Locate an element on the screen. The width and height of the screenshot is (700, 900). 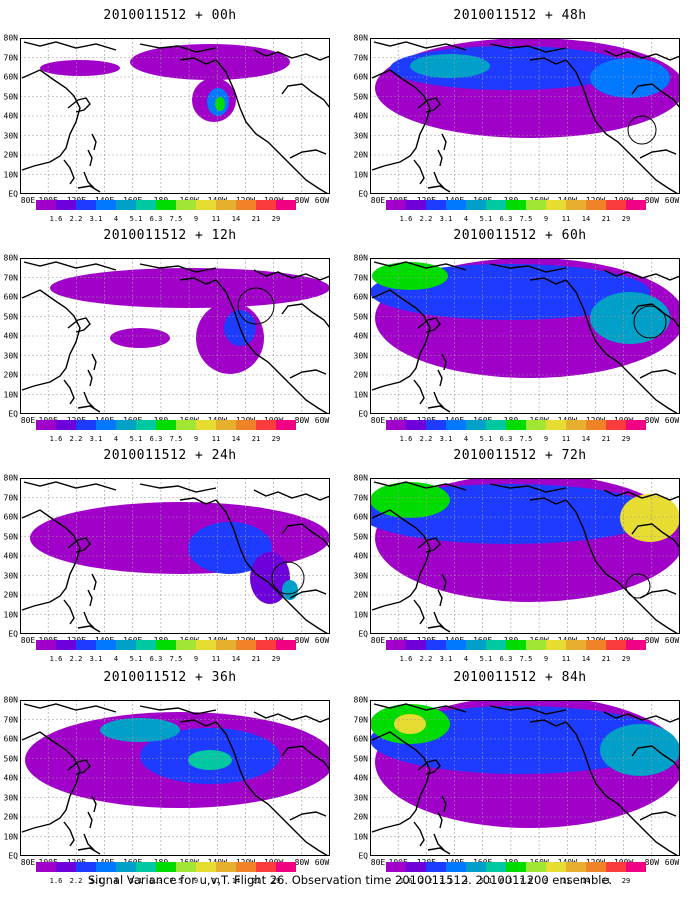
panel-title: 2010011512 + 00h is located at coordinates (170, 15).